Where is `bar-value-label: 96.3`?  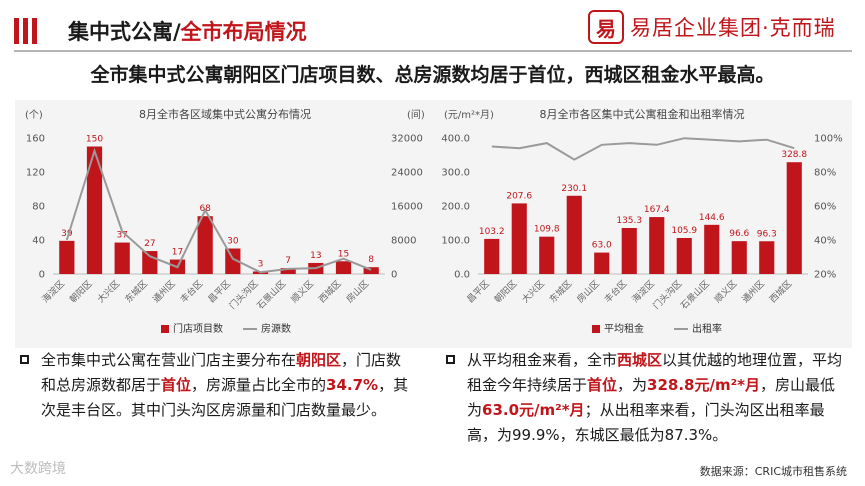 bar-value-label: 96.3 is located at coordinates (767, 234).